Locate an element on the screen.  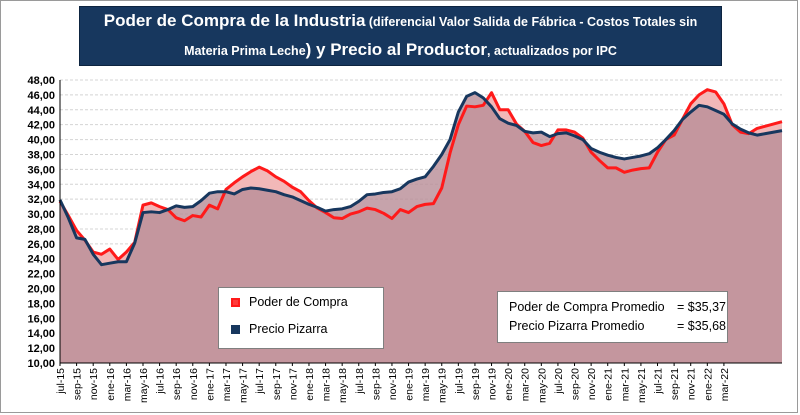
x-tick-label: ene-20 is located at coordinates (509, 384).